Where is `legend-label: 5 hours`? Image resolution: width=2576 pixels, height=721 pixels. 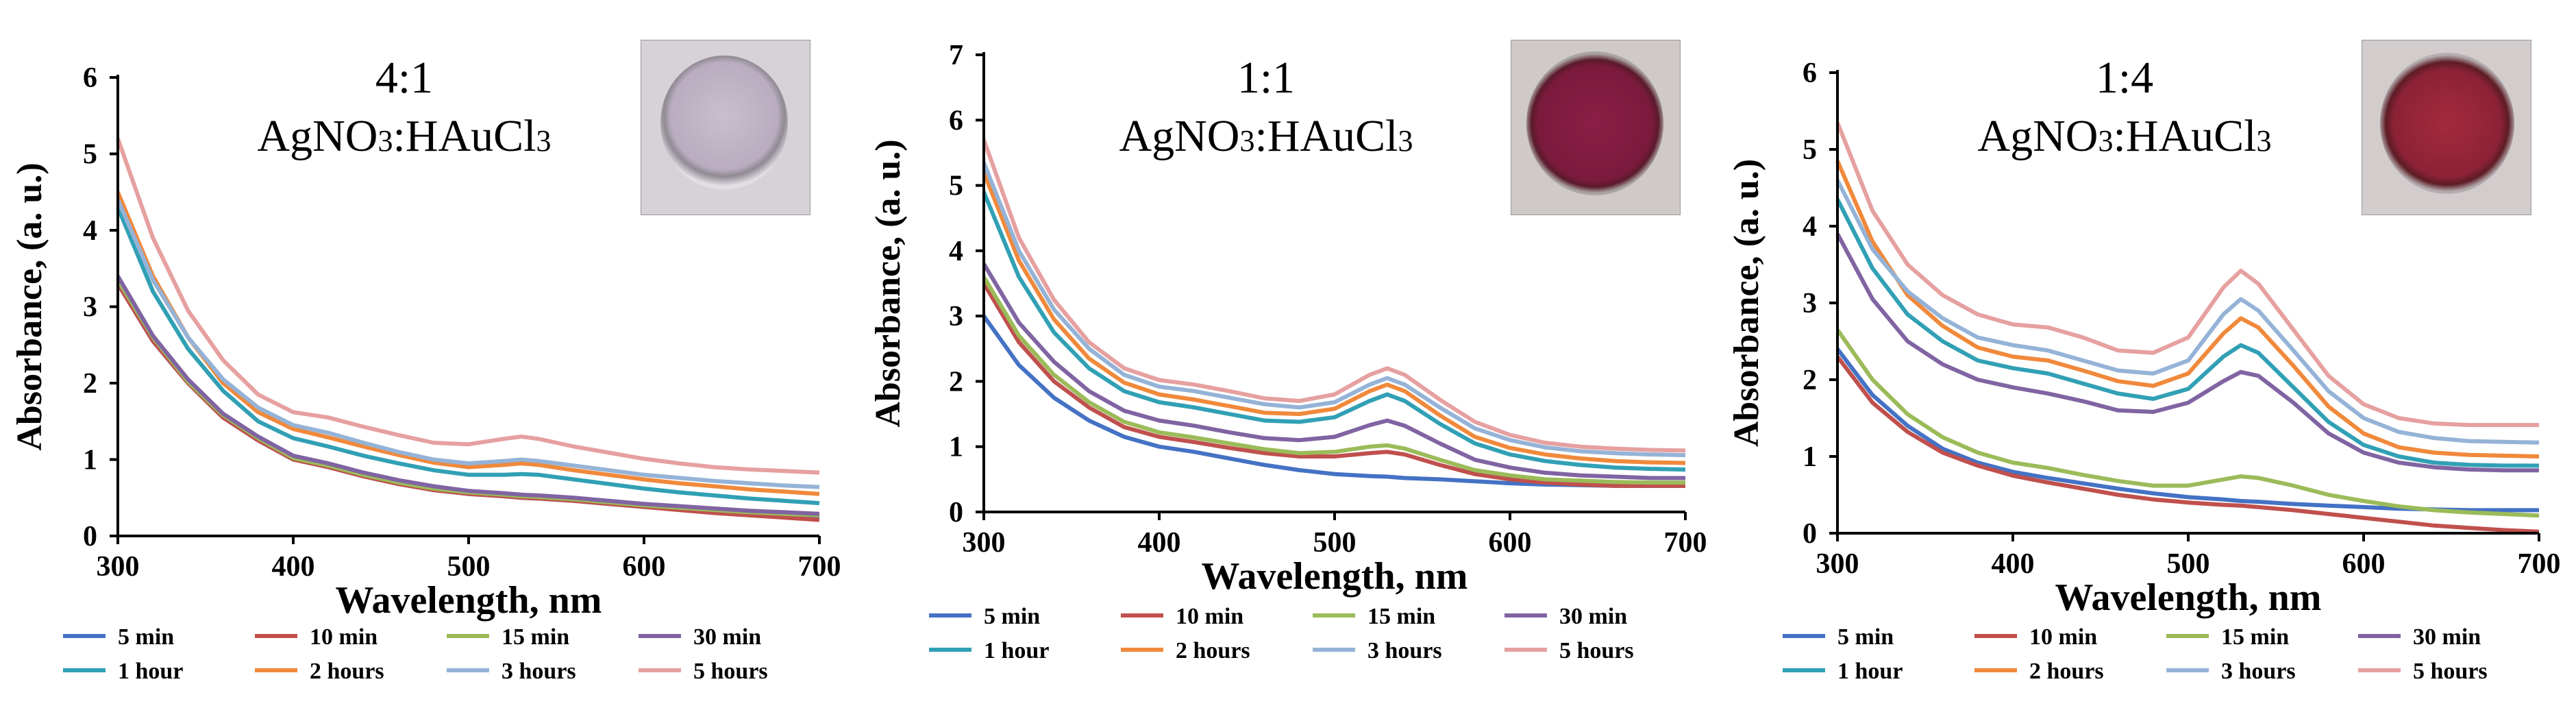
legend-label: 5 hours is located at coordinates (2450, 671).